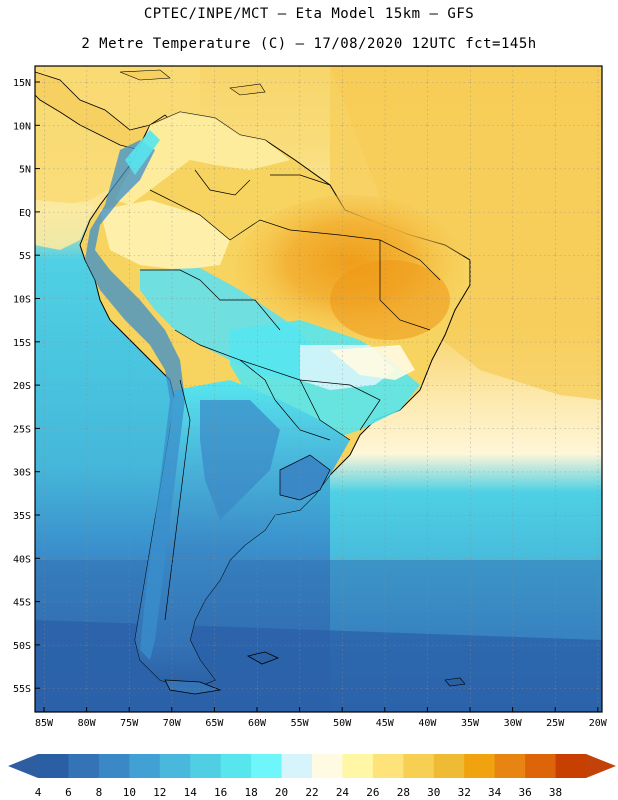  I want to click on colorbar-label: 10, so click(129, 792).